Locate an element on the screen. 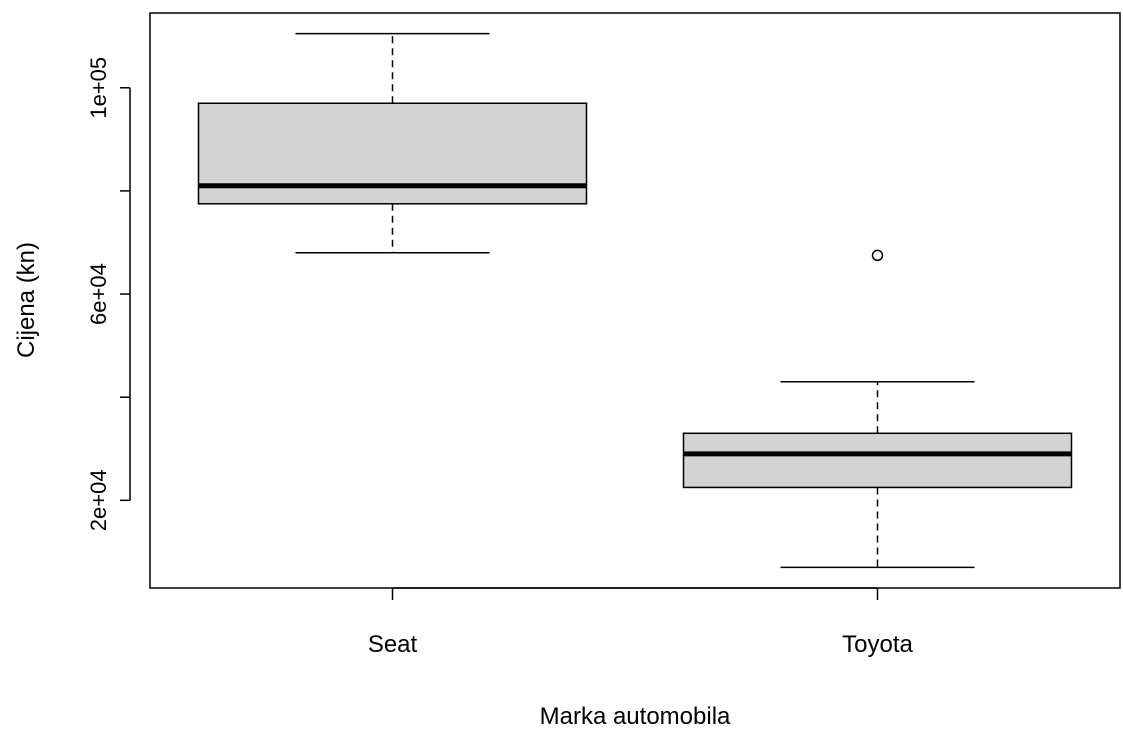 This screenshot has width=1123, height=729. box-seat is located at coordinates (392, 153).